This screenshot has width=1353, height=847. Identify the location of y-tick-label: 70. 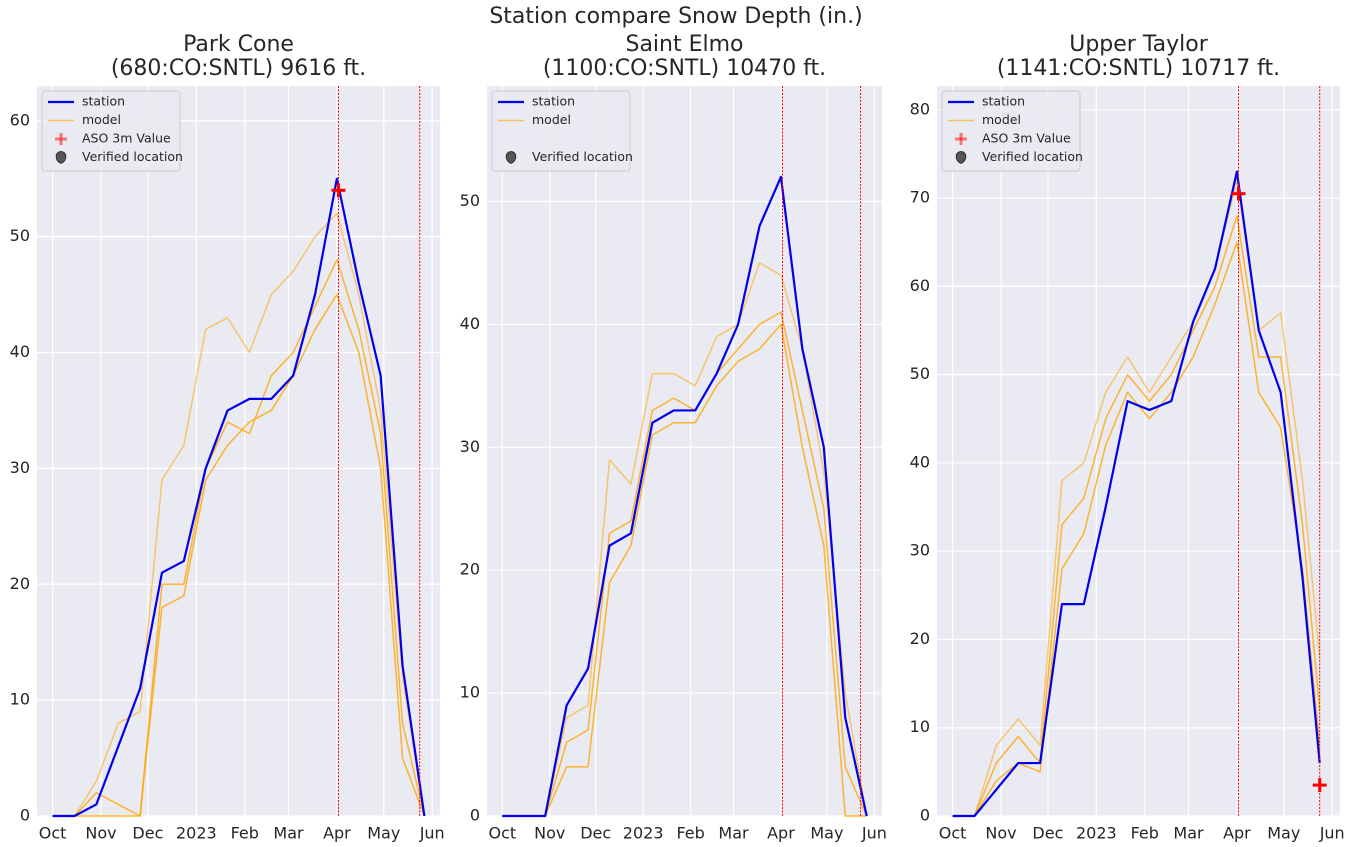
(920, 197).